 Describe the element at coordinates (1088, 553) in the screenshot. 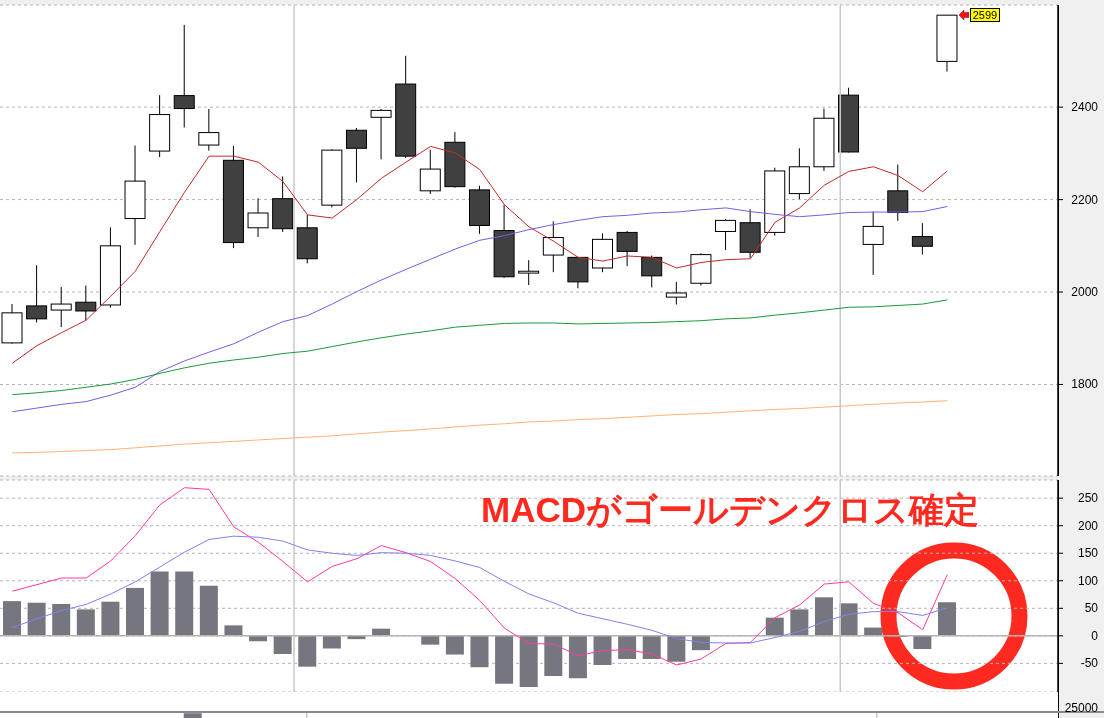

I see `y-tick-label: 150` at that location.